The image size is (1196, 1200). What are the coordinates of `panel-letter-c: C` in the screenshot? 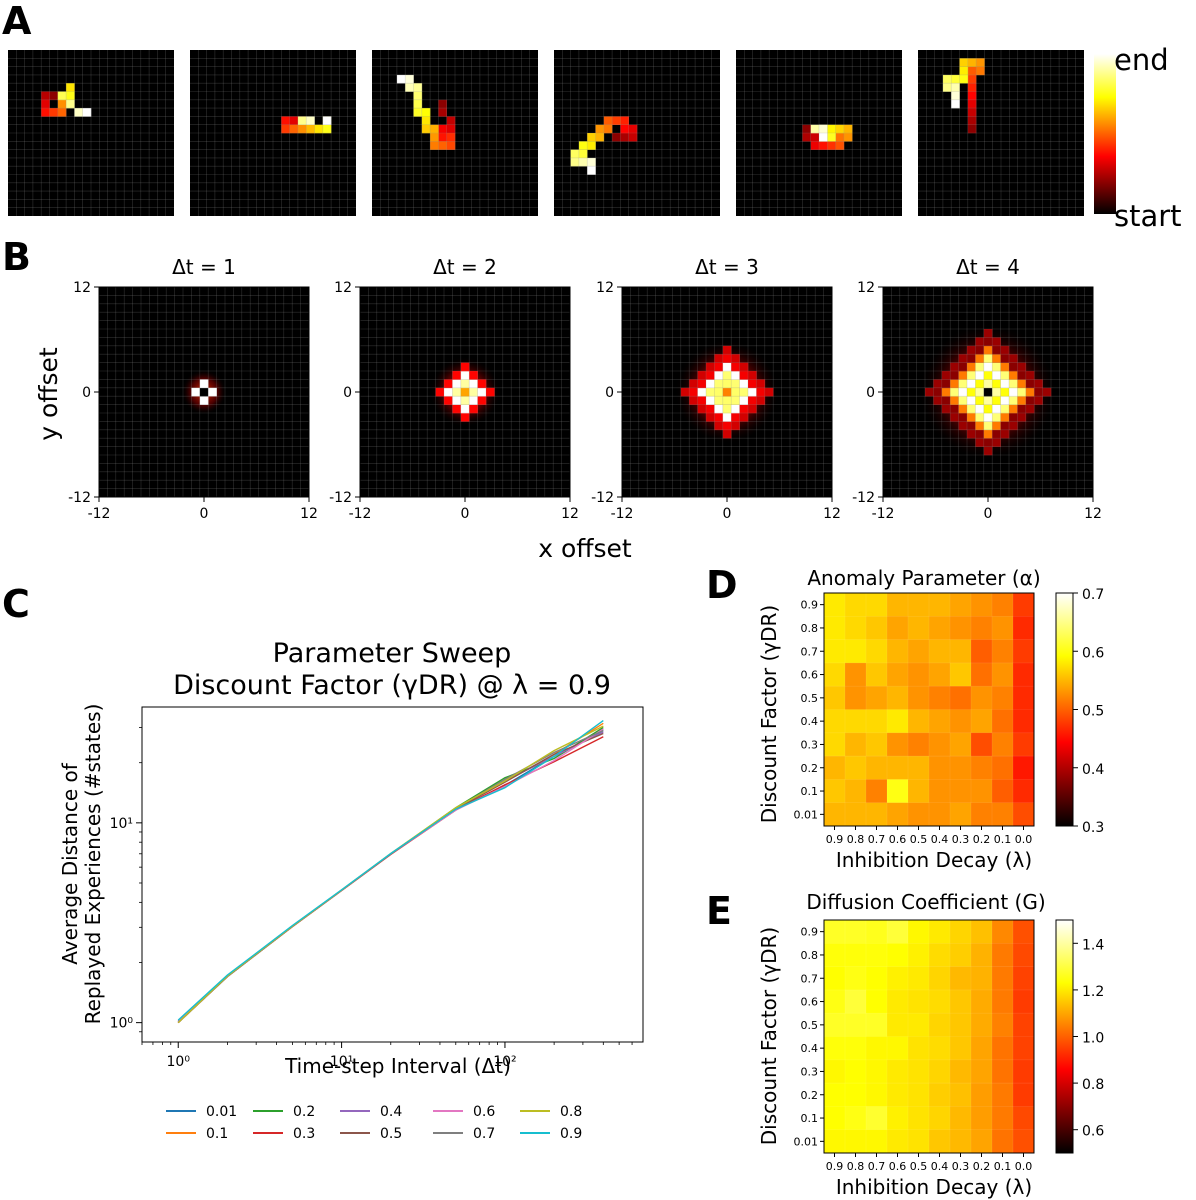 It's located at (16, 604).